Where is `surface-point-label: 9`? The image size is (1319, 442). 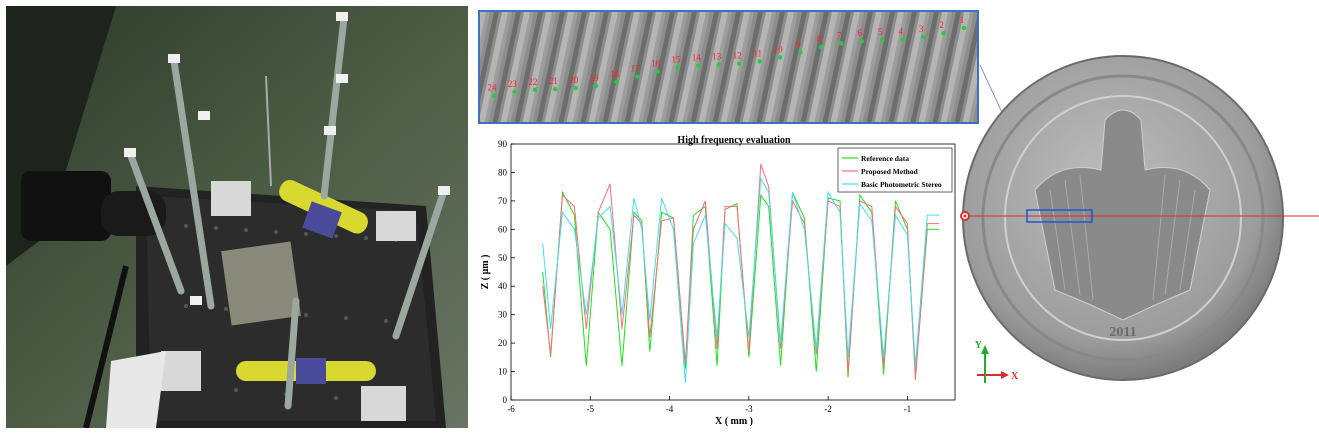
surface-point-label: 9 is located at coordinates (798, 44).